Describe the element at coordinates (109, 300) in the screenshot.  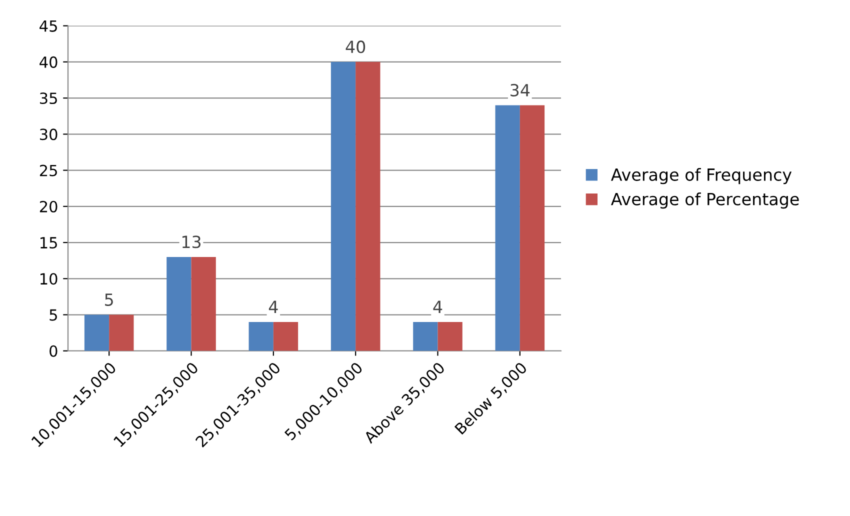
I see `data-label: 5` at that location.